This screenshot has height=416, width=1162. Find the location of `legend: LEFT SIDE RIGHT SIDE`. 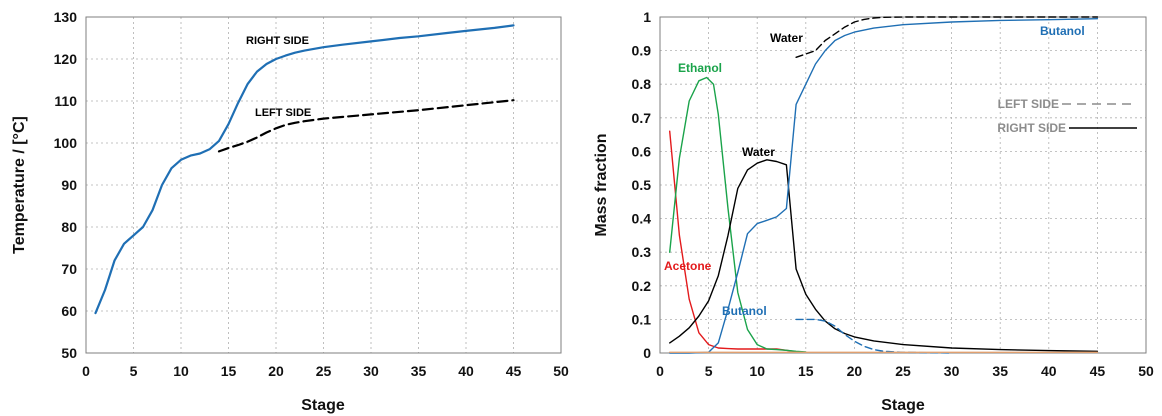

legend: LEFT SIDE RIGHT SIDE is located at coordinates (1067, 116).